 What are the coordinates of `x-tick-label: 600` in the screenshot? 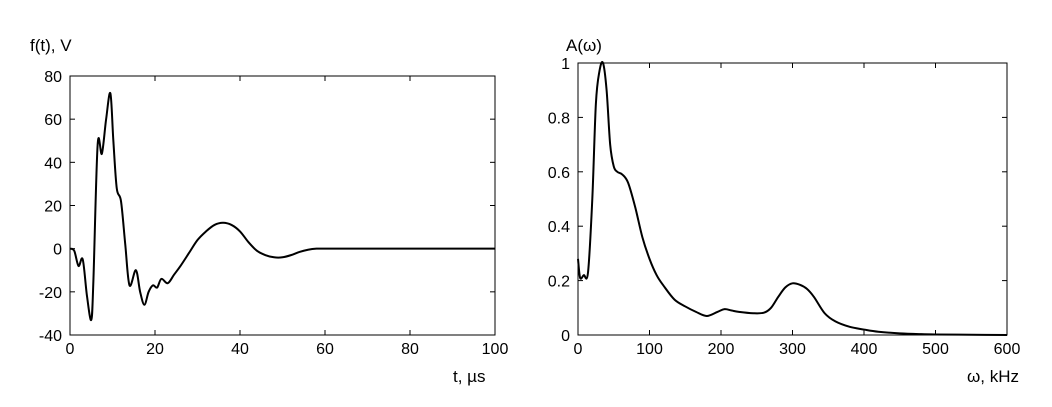 It's located at (1007, 349).